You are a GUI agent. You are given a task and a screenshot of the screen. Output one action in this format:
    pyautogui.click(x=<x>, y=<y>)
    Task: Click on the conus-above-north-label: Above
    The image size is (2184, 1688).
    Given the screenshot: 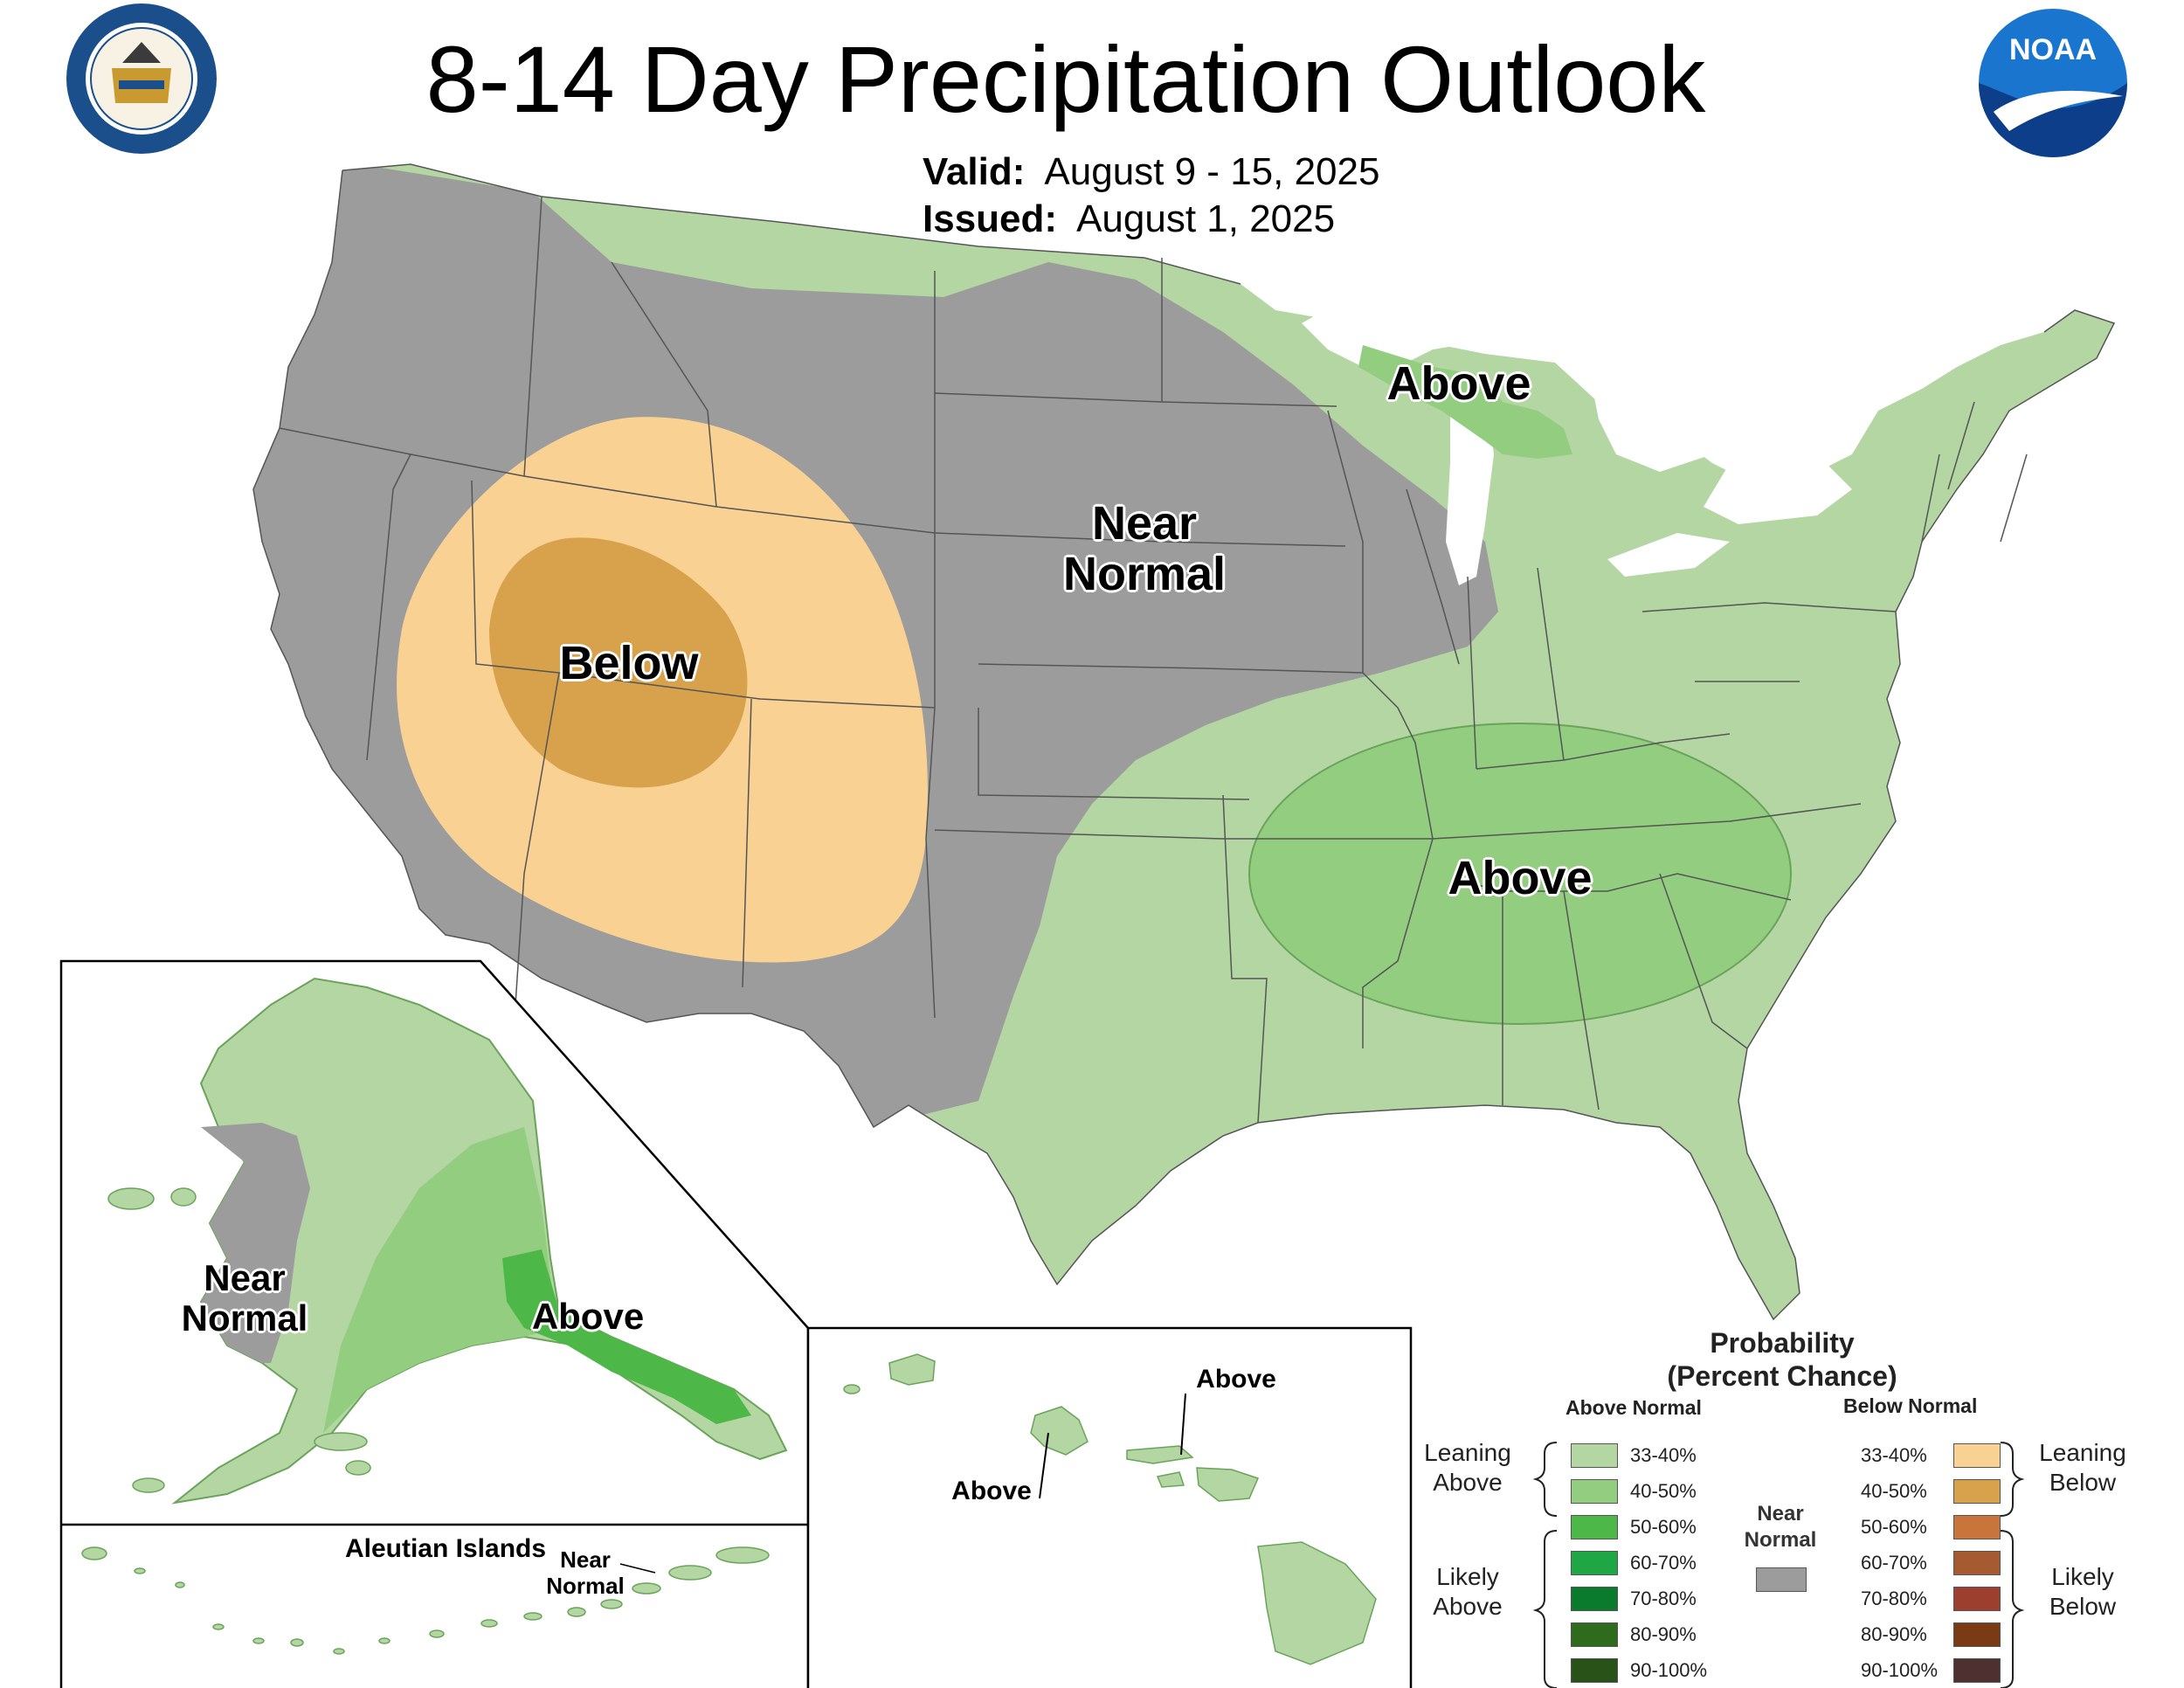 What is the action you would take?
    pyautogui.click(x=1458, y=383)
    